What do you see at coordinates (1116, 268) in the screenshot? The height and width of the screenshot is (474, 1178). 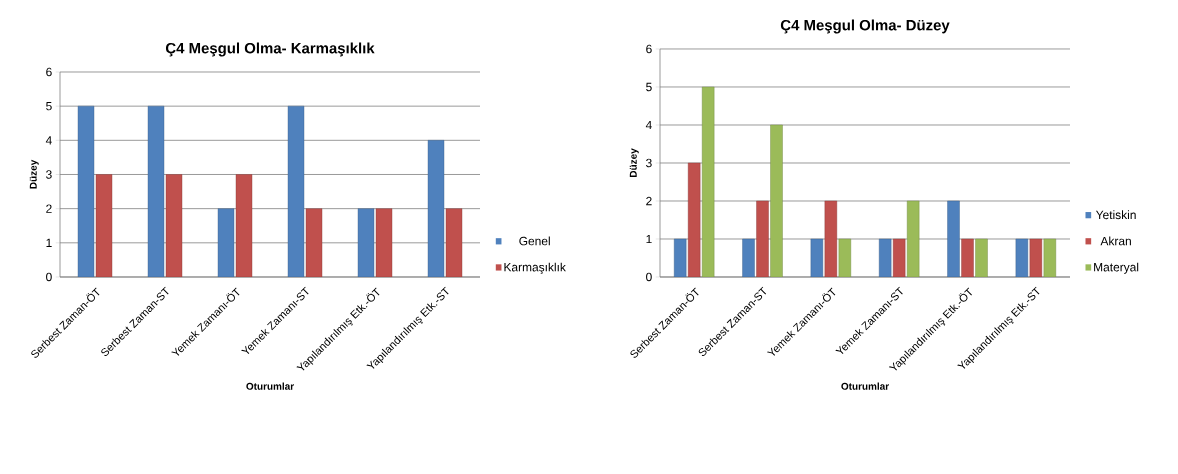 I see `legend-label: Materyal` at bounding box center [1116, 268].